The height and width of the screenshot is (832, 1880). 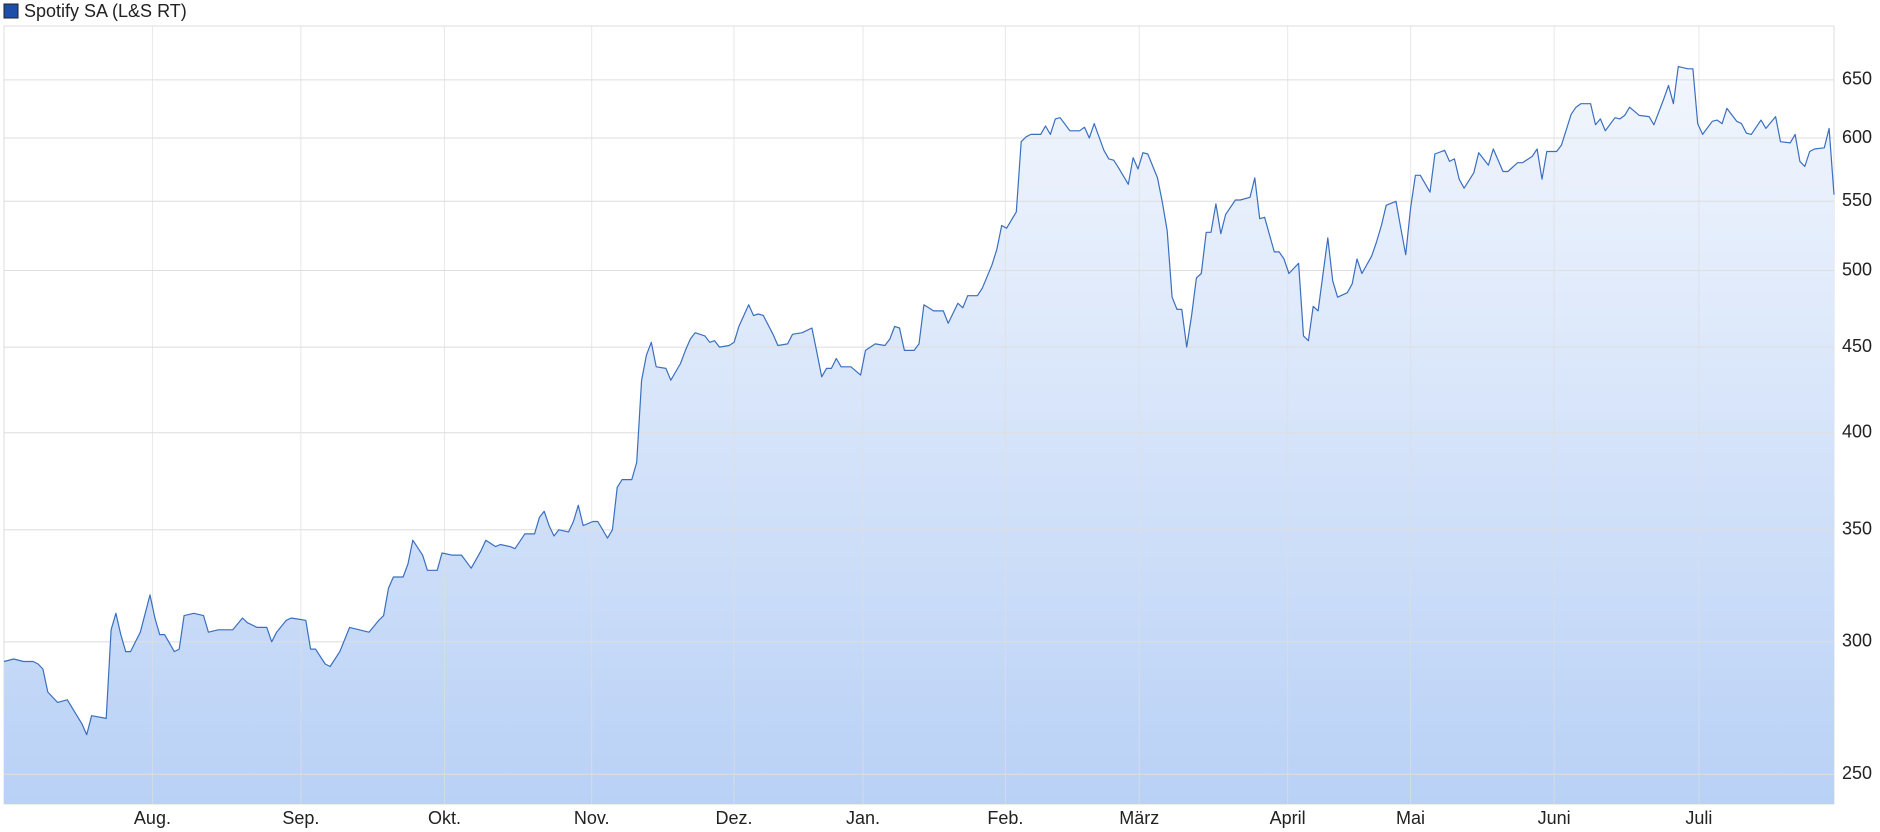 What do you see at coordinates (1005, 818) in the screenshot?
I see `x-tick-label: Feb.` at bounding box center [1005, 818].